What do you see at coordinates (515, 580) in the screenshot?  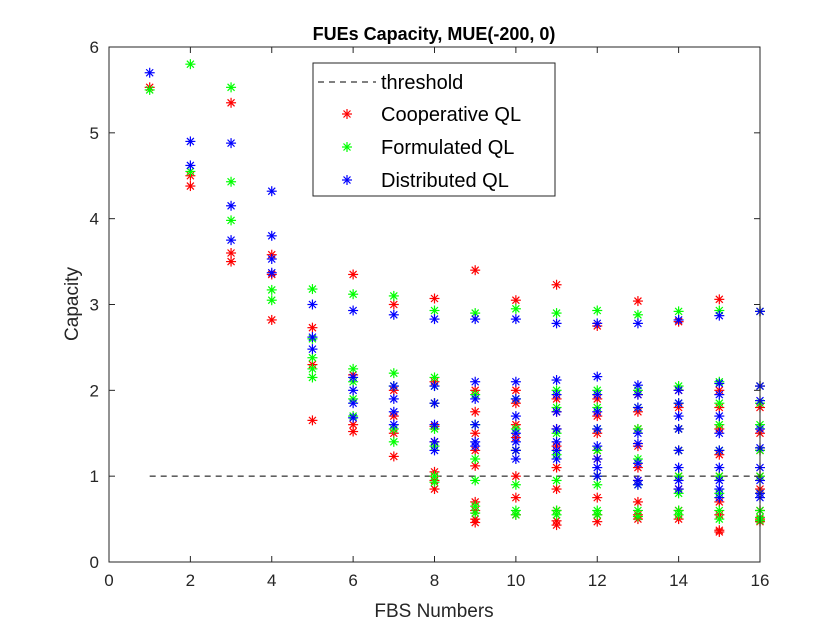 I see `x-tick-label: 10` at bounding box center [515, 580].